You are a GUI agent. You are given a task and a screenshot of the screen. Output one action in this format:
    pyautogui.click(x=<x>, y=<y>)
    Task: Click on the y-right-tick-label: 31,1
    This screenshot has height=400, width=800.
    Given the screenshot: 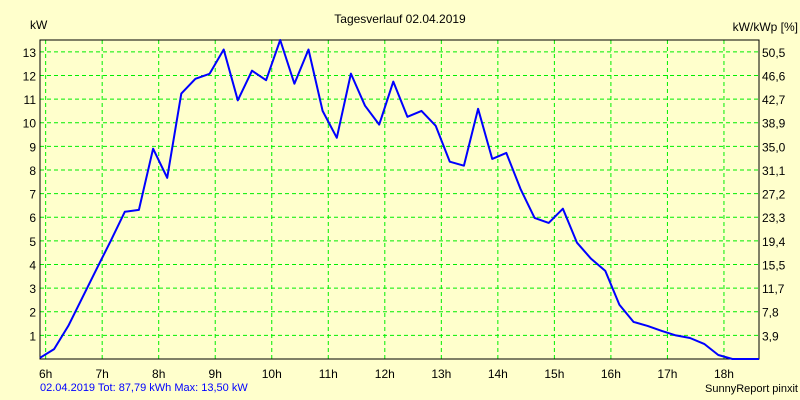 What is the action you would take?
    pyautogui.click(x=774, y=171)
    